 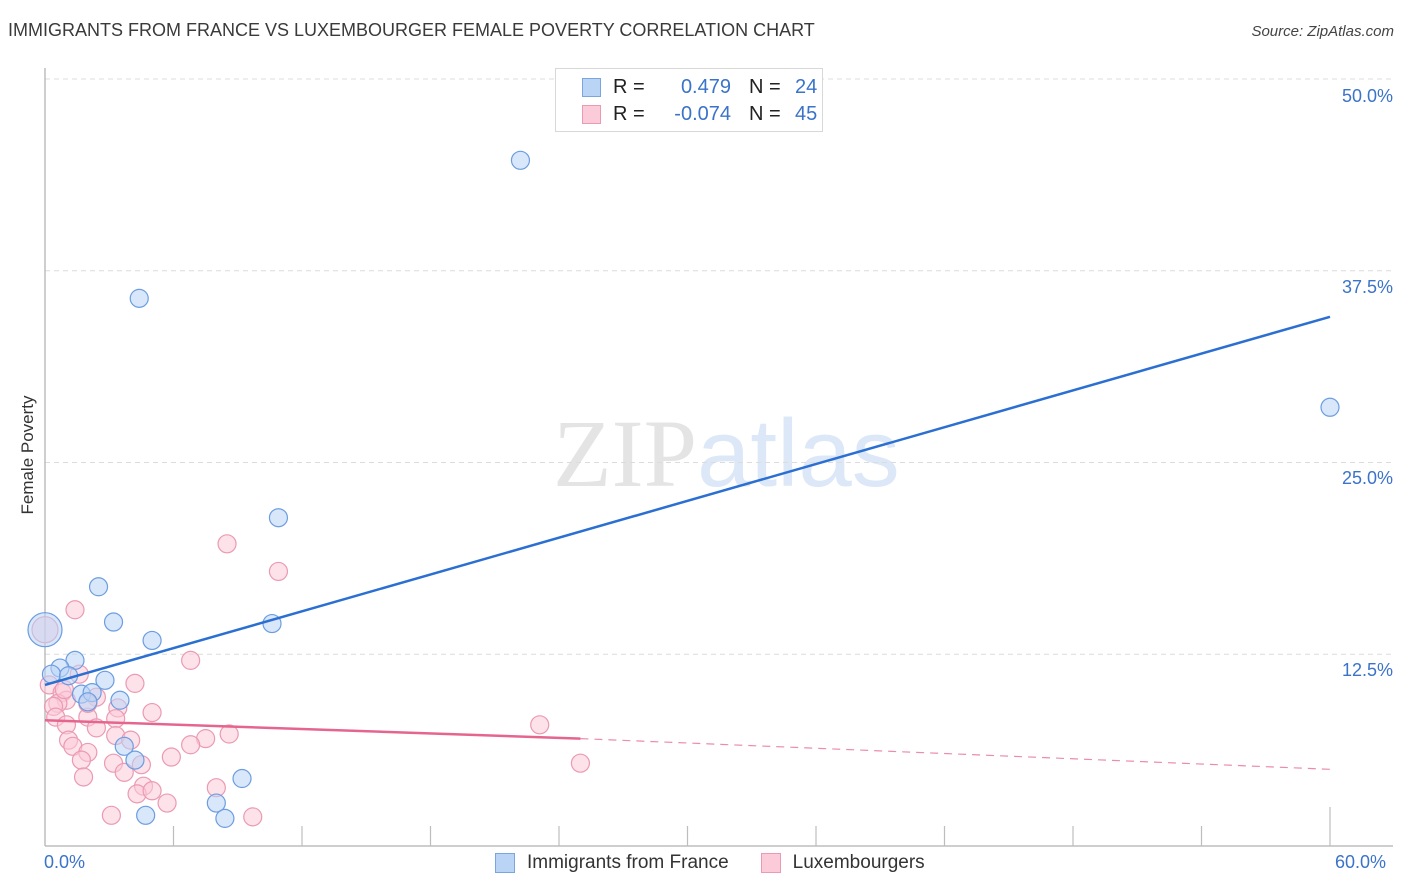 I want to click on legend-item-luxembourgers: Luxembourgers, so click(x=842, y=863).